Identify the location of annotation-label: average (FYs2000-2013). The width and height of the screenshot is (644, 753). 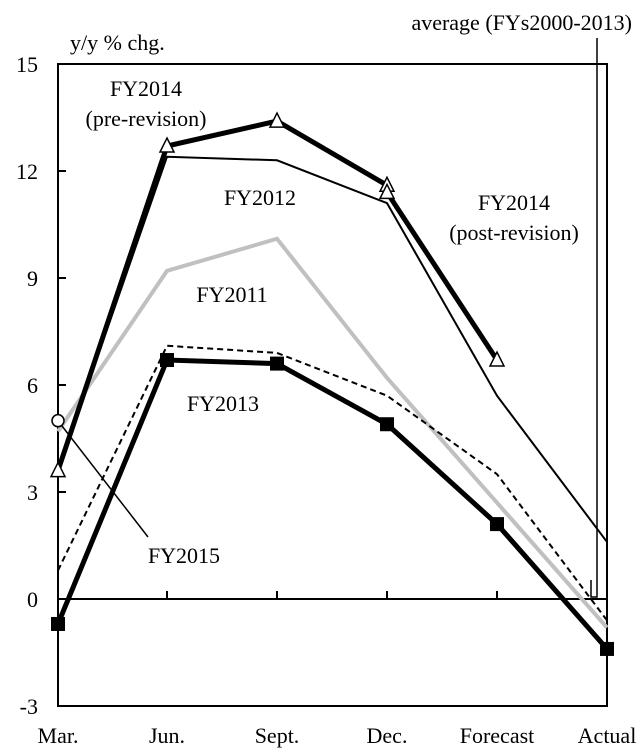
(521, 22).